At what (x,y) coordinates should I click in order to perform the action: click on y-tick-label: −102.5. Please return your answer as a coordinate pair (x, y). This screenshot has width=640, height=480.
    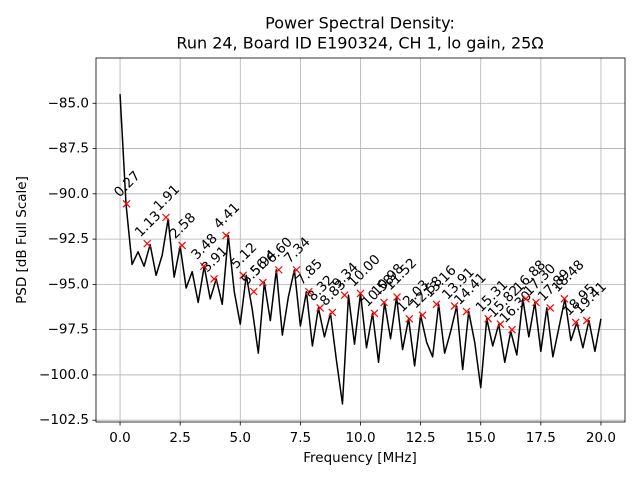
    Looking at the image, I should click on (64, 420).